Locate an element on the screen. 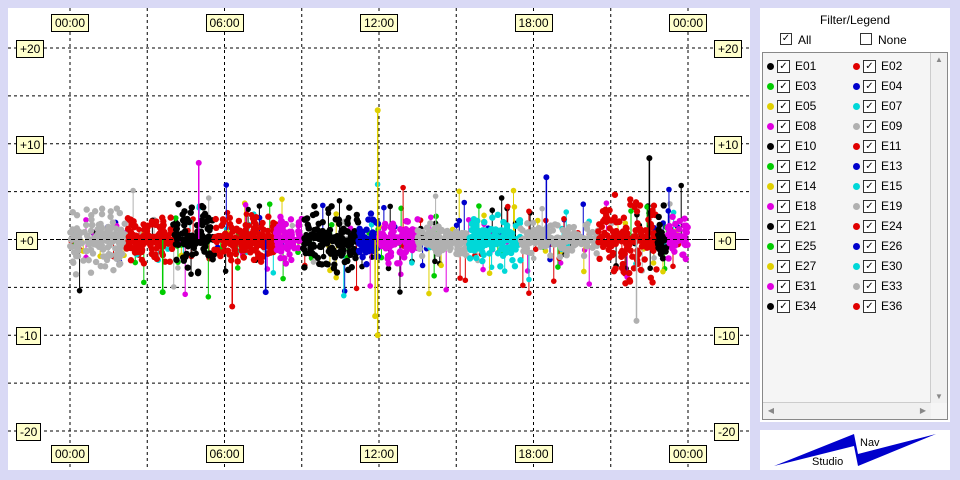  legend-item: ✓ E19 is located at coordinates (892, 207).